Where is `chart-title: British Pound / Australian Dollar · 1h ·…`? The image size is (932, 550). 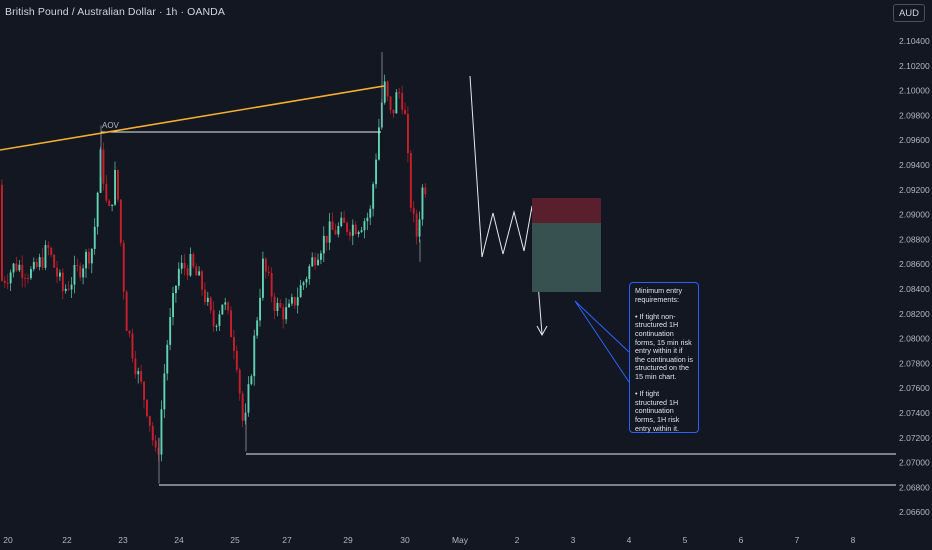
chart-title: British Pound / Australian Dollar · 1h ·… is located at coordinates (115, 12).